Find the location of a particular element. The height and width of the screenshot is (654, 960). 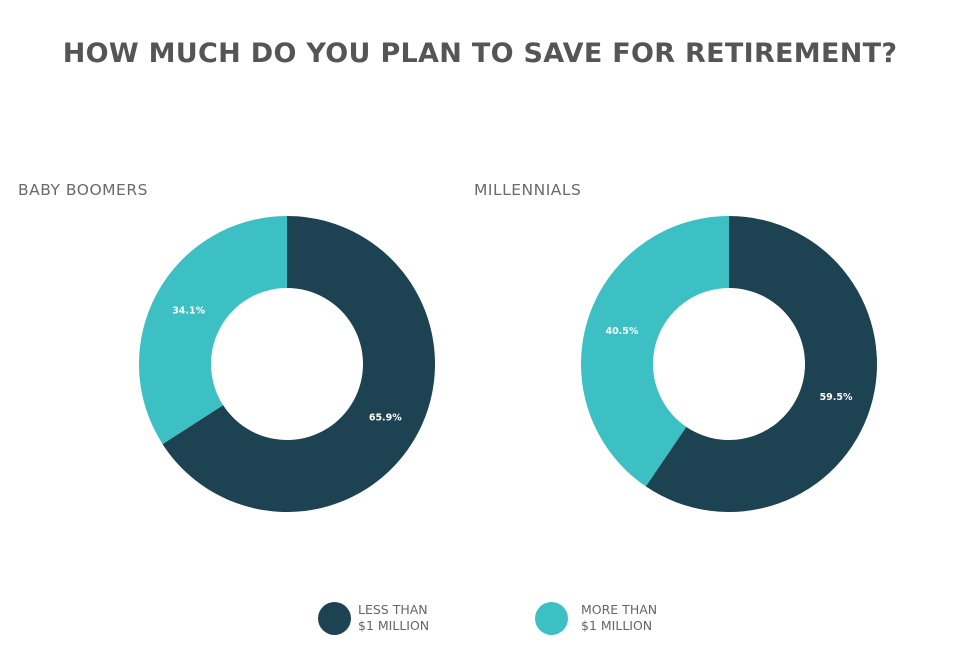

slice-data-label: 40.5% is located at coordinates (621, 331).